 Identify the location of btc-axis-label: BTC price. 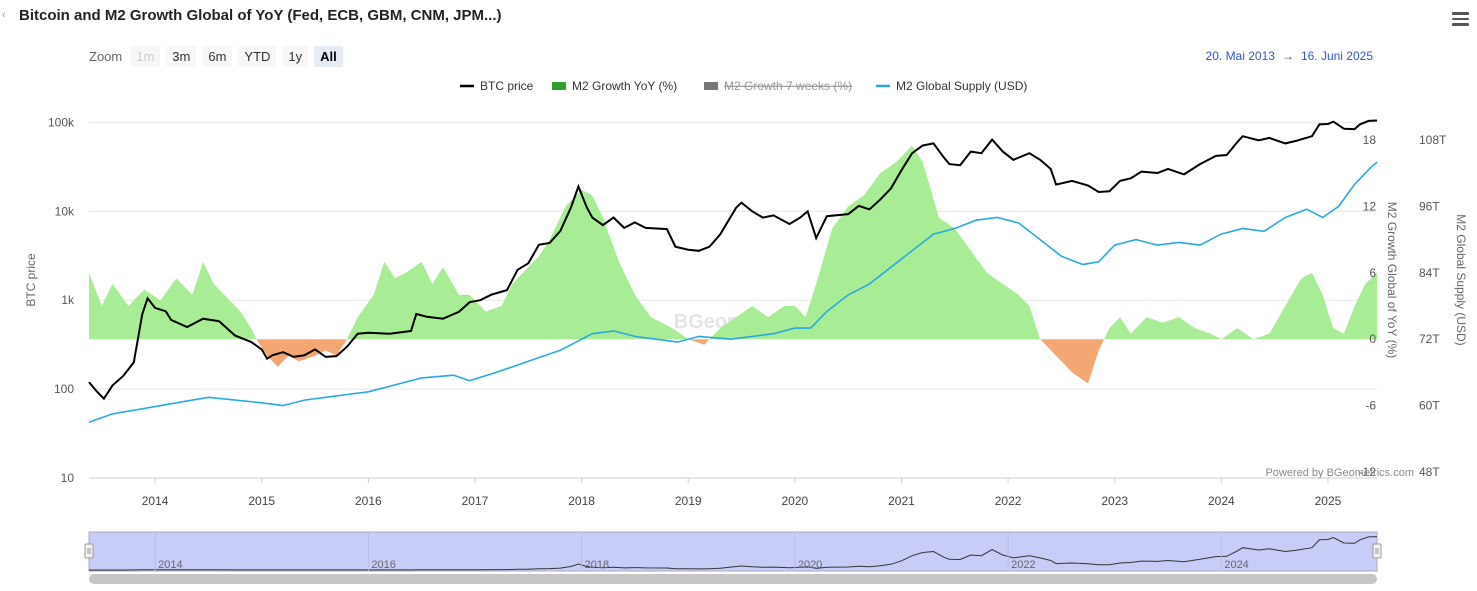
(31, 280).